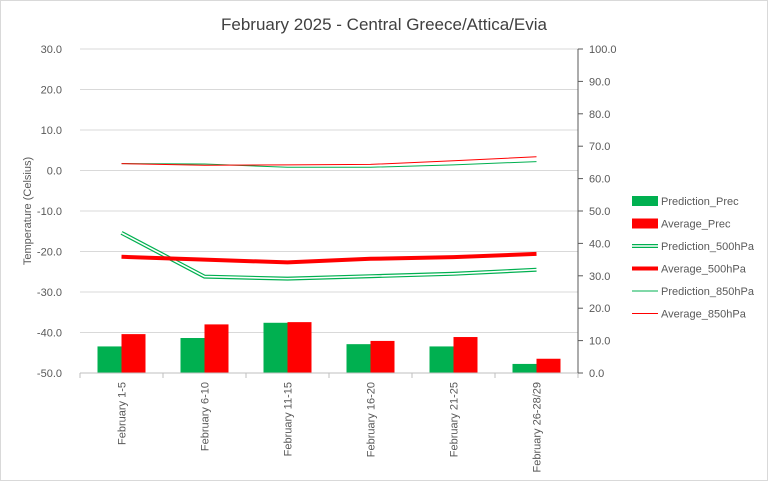 Image resolution: width=768 pixels, height=481 pixels. I want to click on legend-prediction-prec-swatch, so click(645, 201).